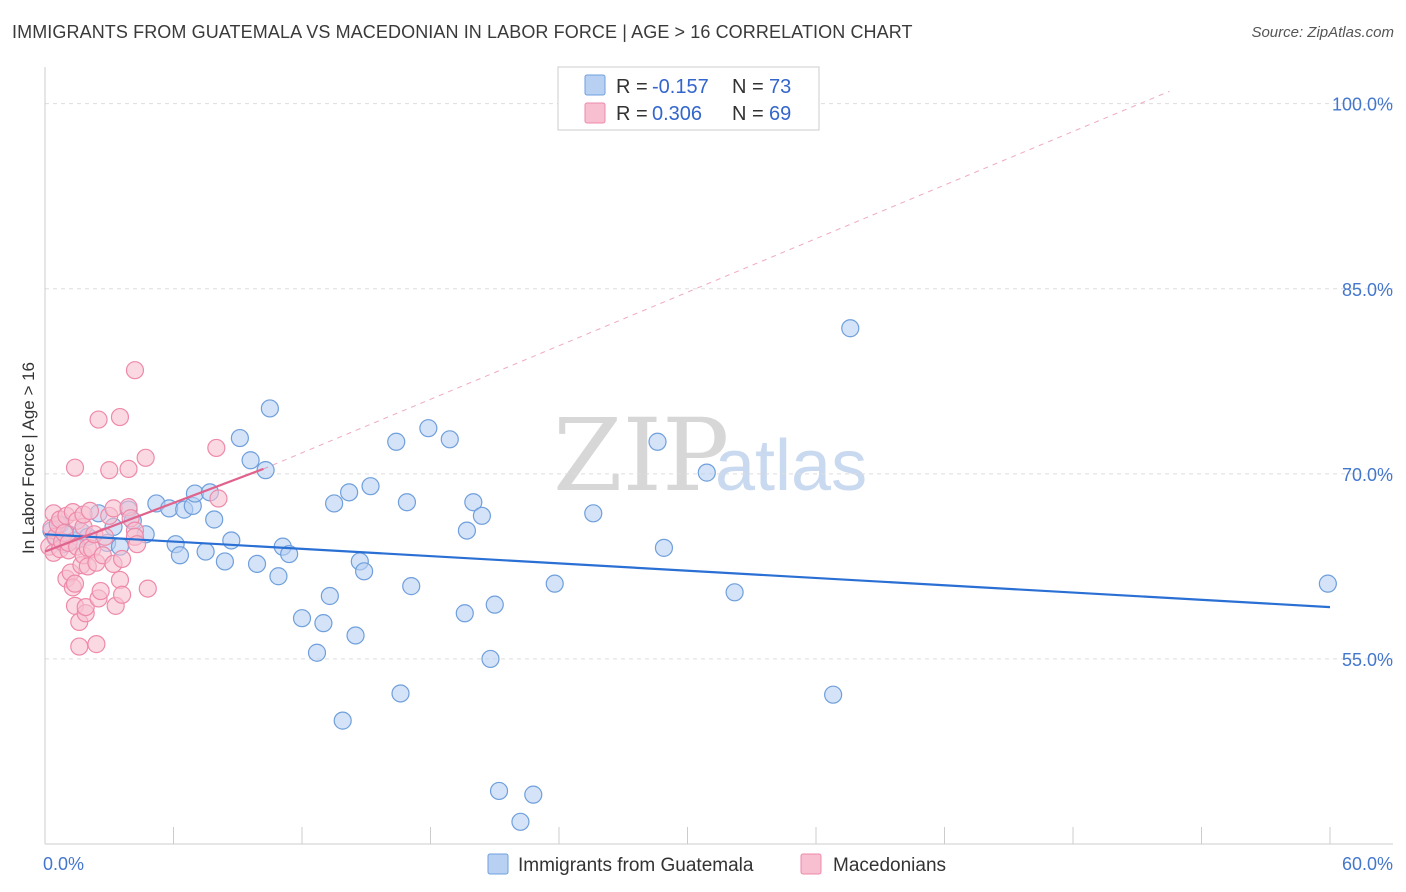 This screenshot has height=892, width=1406. What do you see at coordinates (680, 87) in the screenshot?
I see `legend-r-value: -0.157` at bounding box center [680, 87].